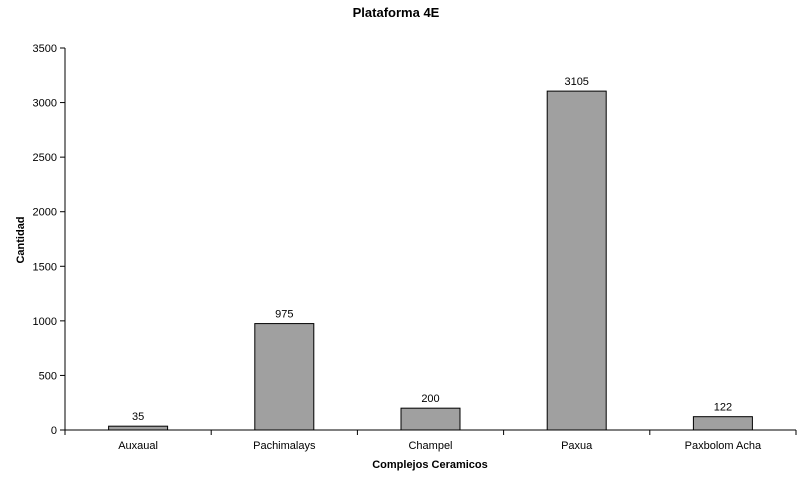 The image size is (811, 480). Describe the element at coordinates (430, 465) in the screenshot. I see `x-axis-label: Complejos Ceramicos` at that location.